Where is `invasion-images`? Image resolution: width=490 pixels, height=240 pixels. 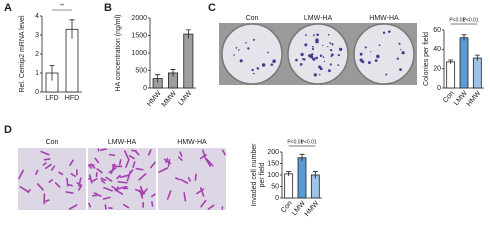 invasion-images is located at coordinates (122, 179).